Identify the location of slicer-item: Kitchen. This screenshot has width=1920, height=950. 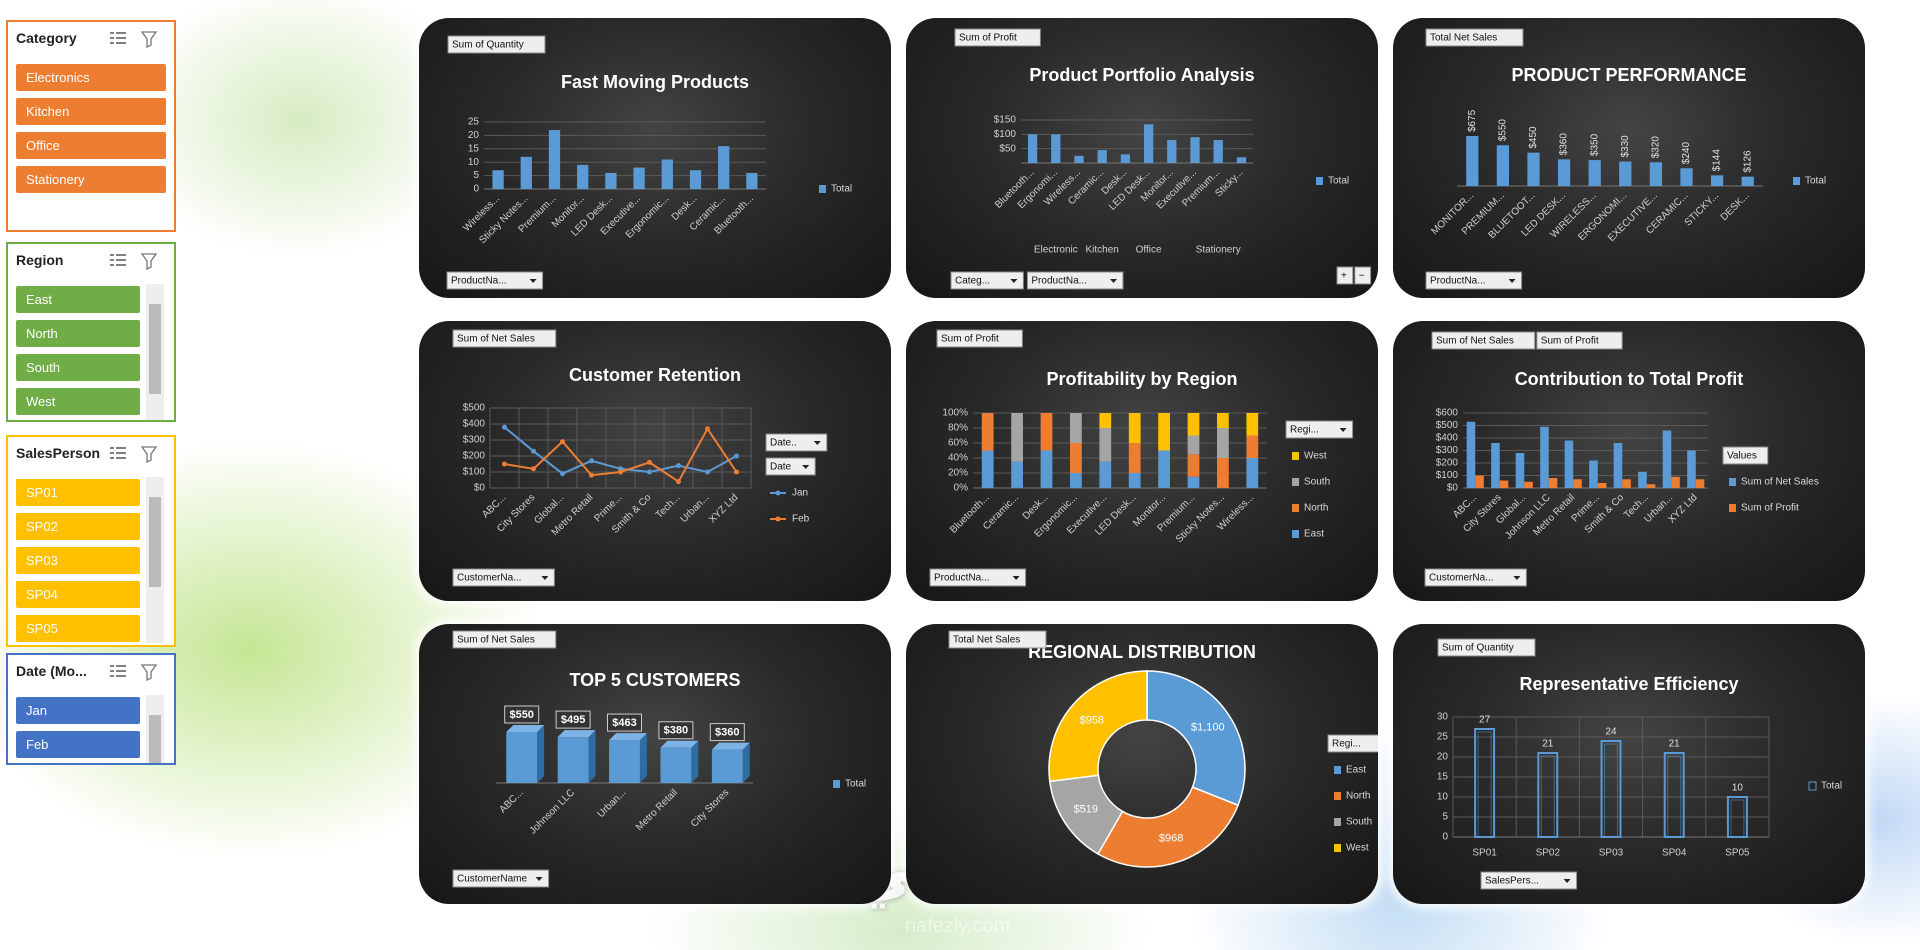
(91, 111).